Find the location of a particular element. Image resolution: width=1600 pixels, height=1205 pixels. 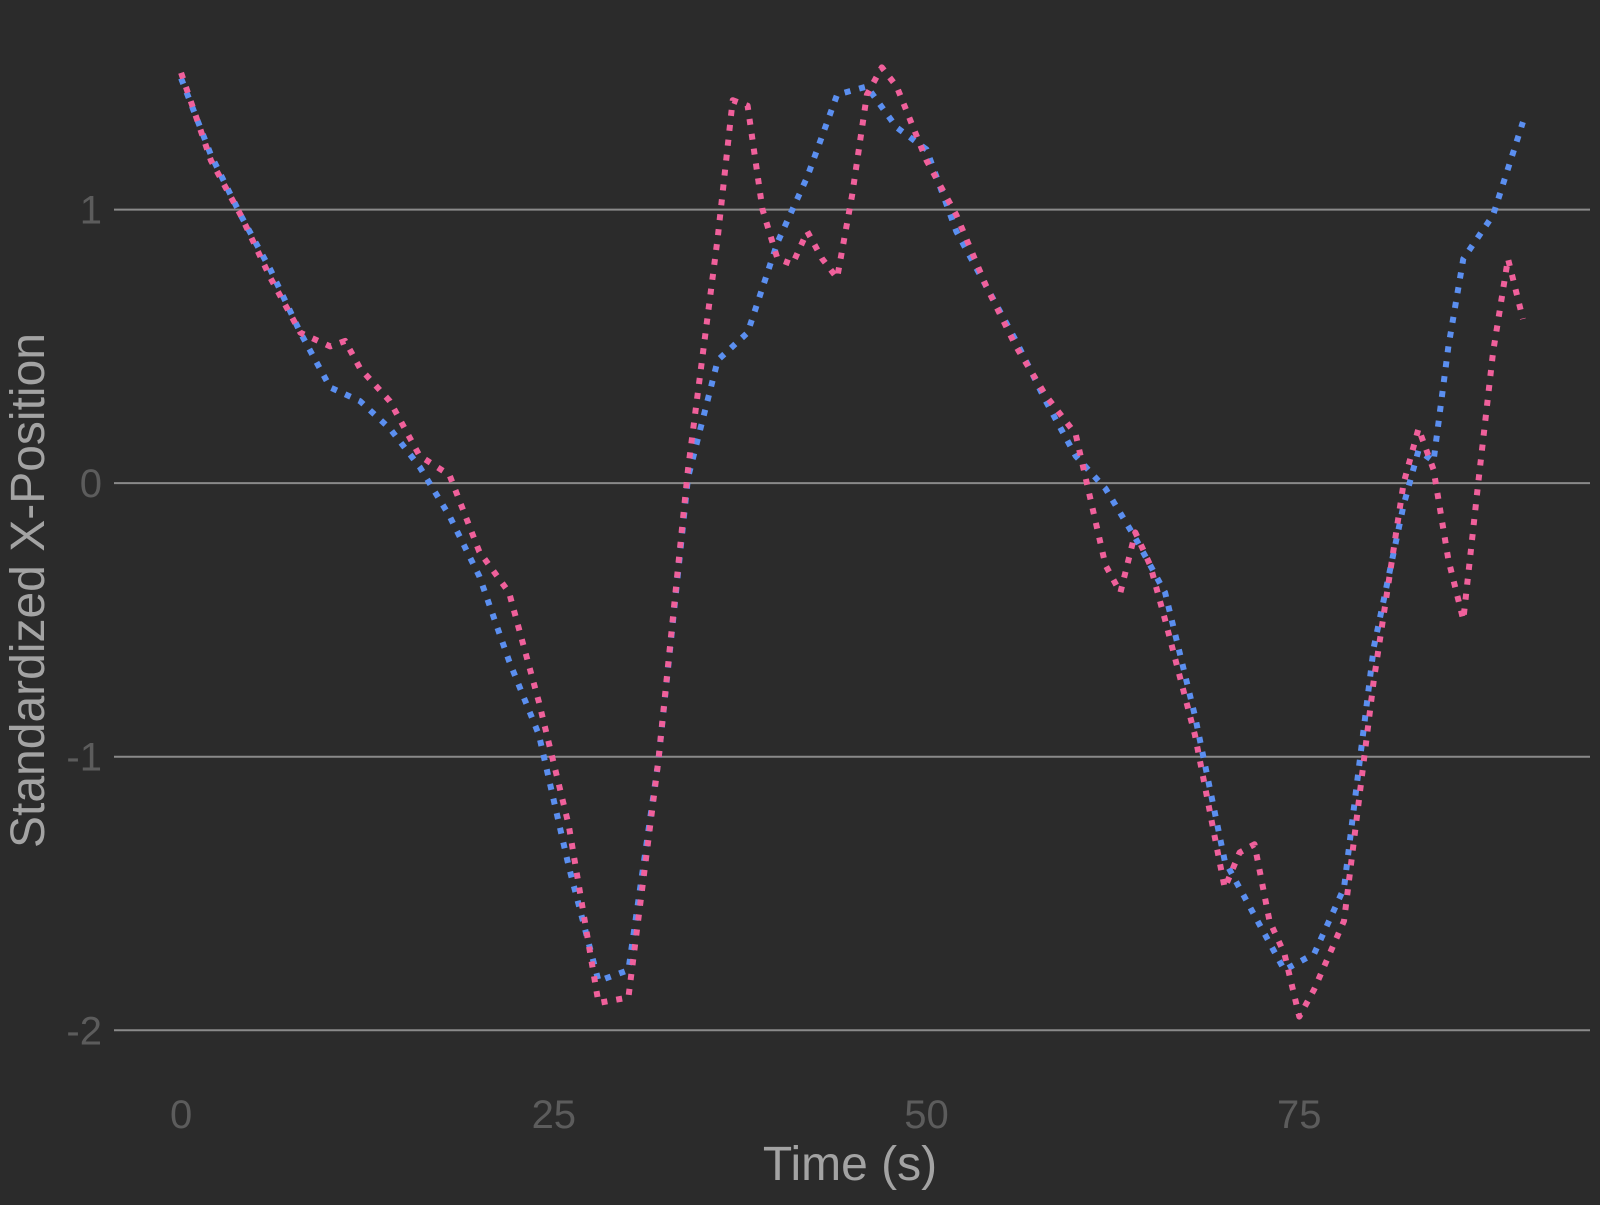

y-tick-label: 1 is located at coordinates (91, 211).